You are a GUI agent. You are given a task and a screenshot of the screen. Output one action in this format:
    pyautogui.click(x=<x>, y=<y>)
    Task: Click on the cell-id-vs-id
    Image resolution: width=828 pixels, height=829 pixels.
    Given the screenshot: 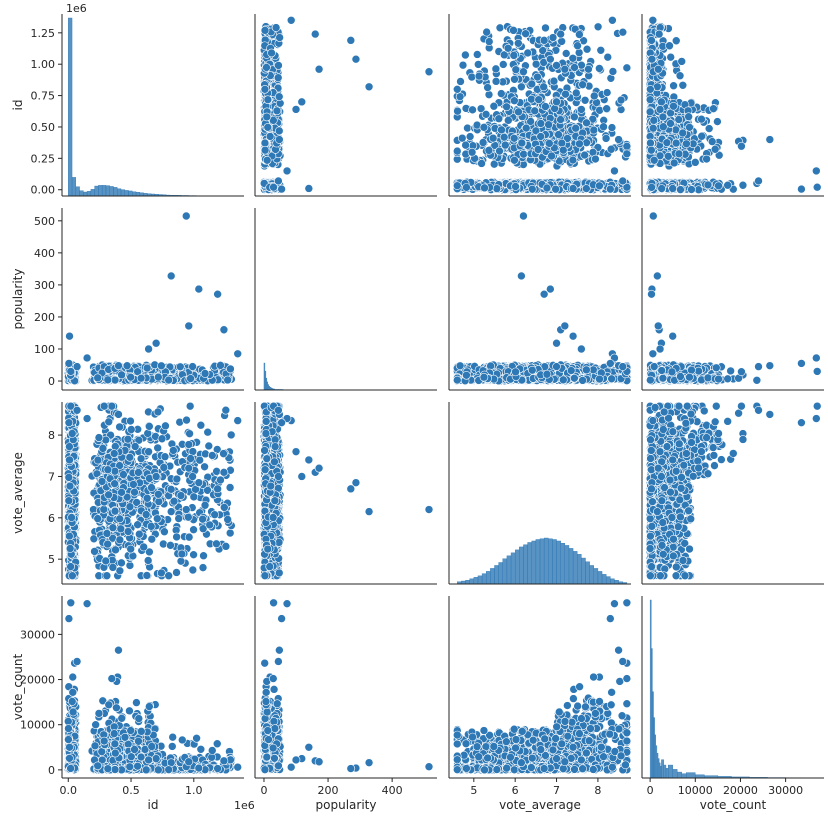 What is the action you would take?
    pyautogui.click(x=153, y=105)
    